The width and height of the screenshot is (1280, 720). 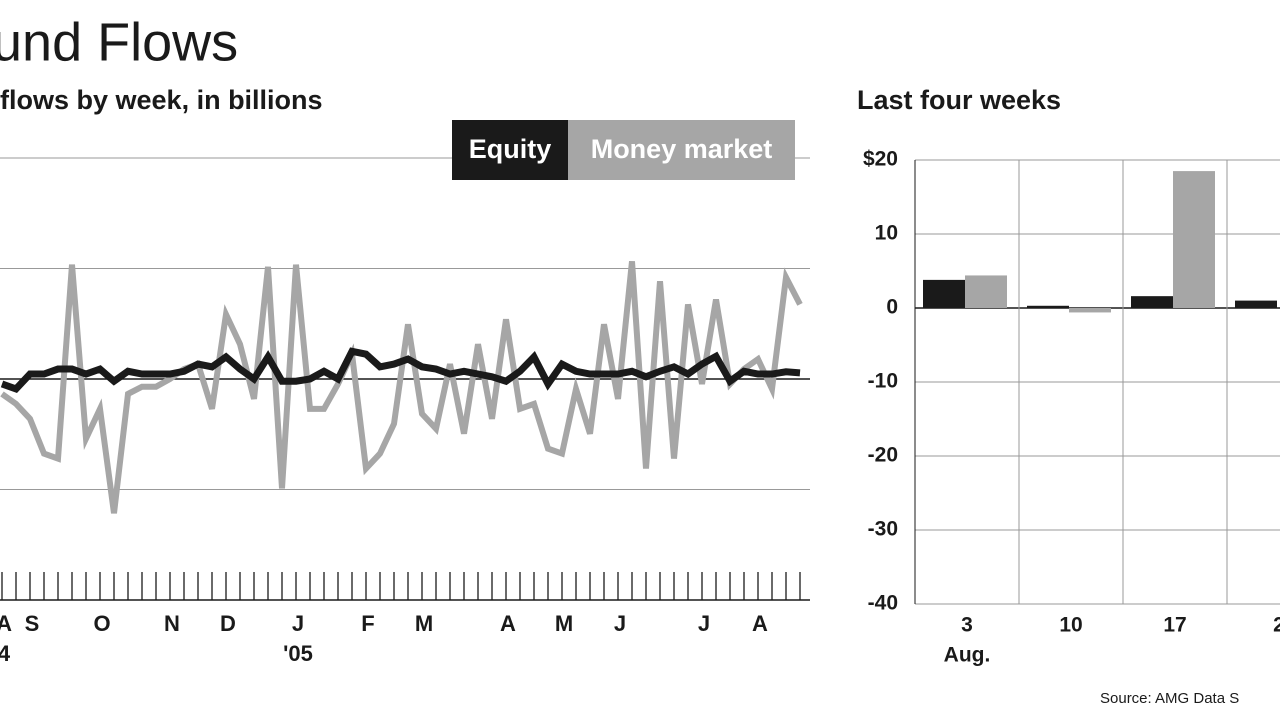 What do you see at coordinates (1174, 625) in the screenshot?
I see `x-tick-label: 17` at bounding box center [1174, 625].